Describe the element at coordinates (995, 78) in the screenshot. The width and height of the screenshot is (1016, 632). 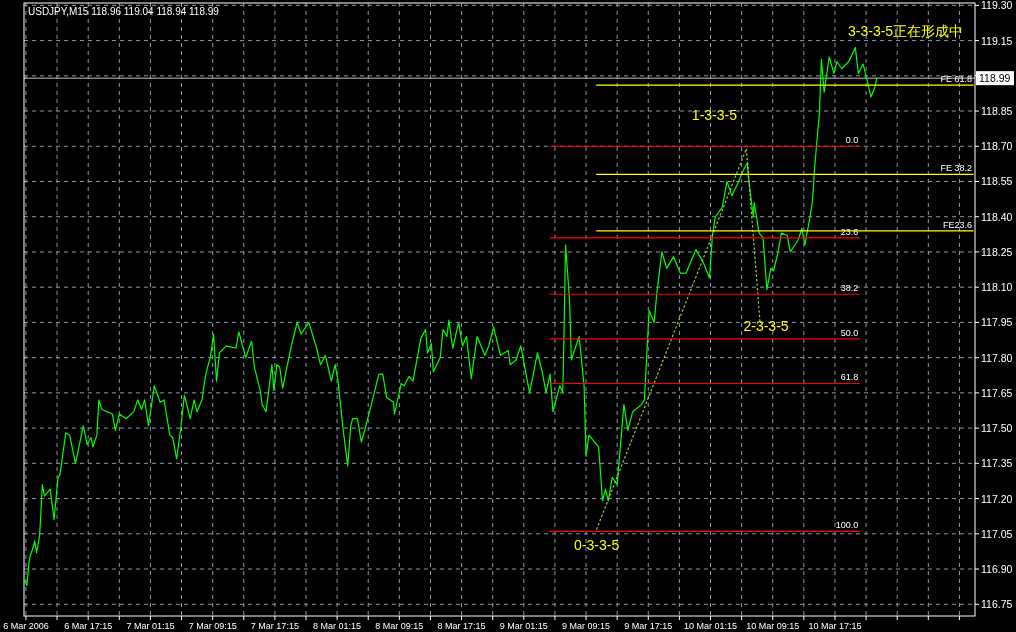
I see `ref-line-label: 118.99` at that location.